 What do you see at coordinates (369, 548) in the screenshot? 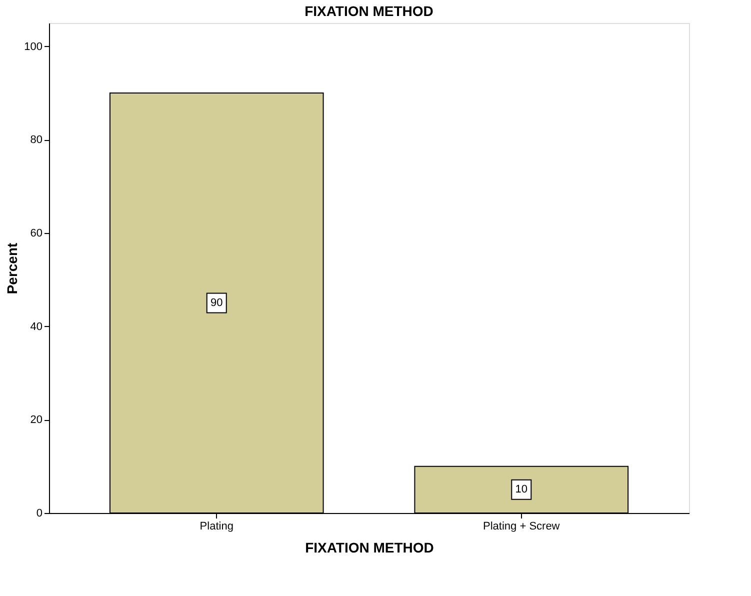
I see `x-axis-title: FIXATION METHOD` at bounding box center [369, 548].